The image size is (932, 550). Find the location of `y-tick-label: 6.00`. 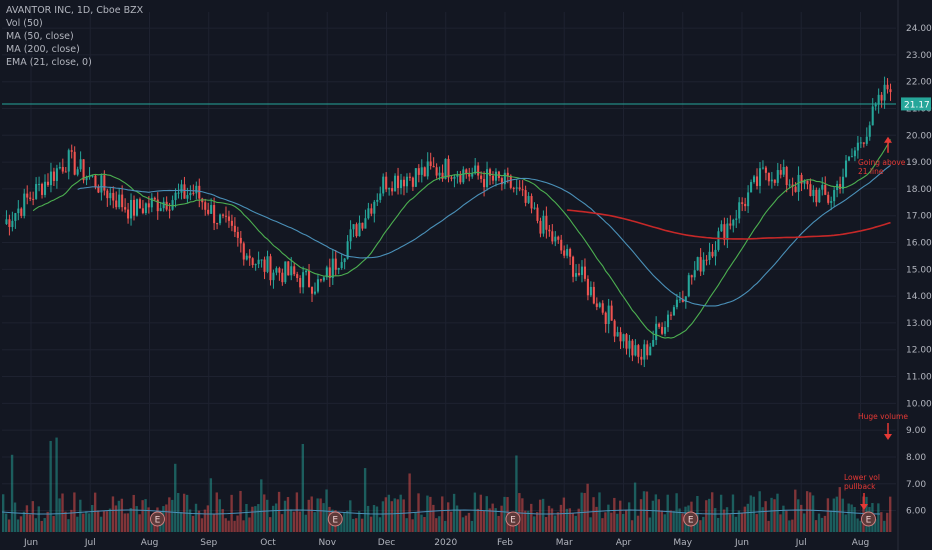

y-tick-label: 6.00 is located at coordinates (916, 512).